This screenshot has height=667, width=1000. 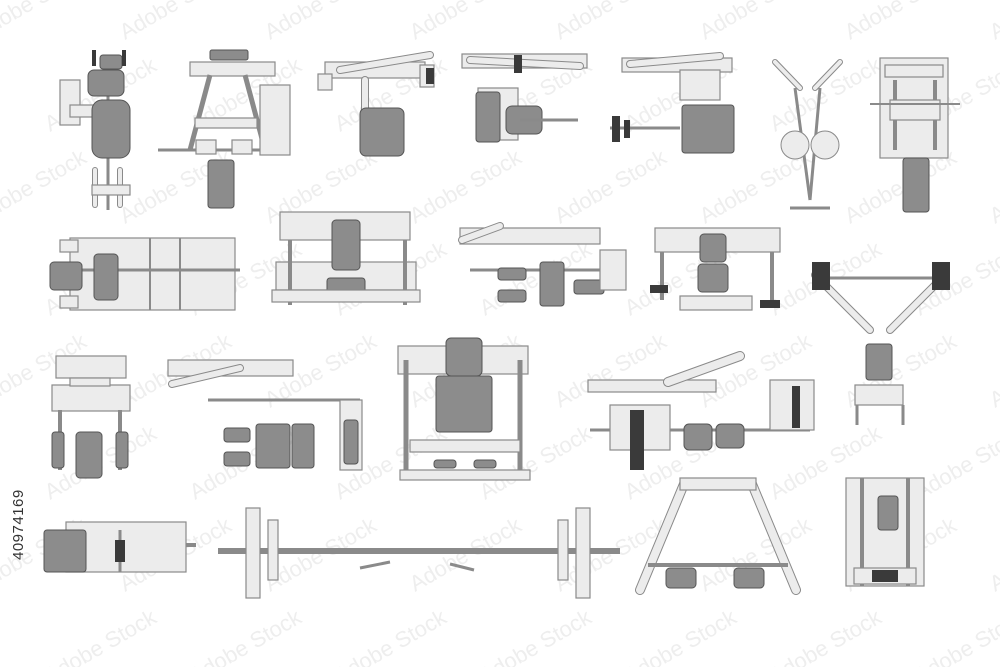 What do you see at coordinates (524, 98) in the screenshot?
I see `machine-lat-arm-b` at bounding box center [524, 98].